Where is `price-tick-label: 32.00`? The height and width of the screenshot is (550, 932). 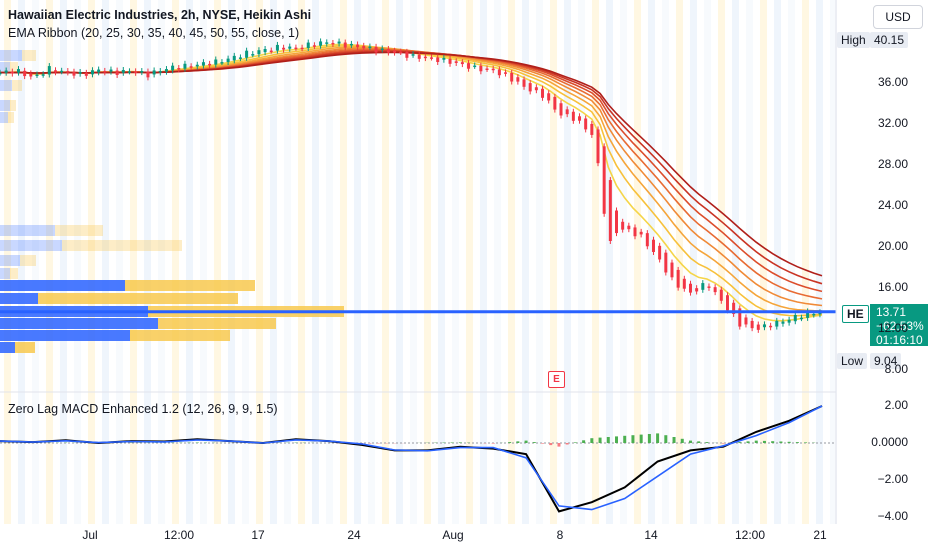 price-tick-label: 32.00 is located at coordinates (892, 123).